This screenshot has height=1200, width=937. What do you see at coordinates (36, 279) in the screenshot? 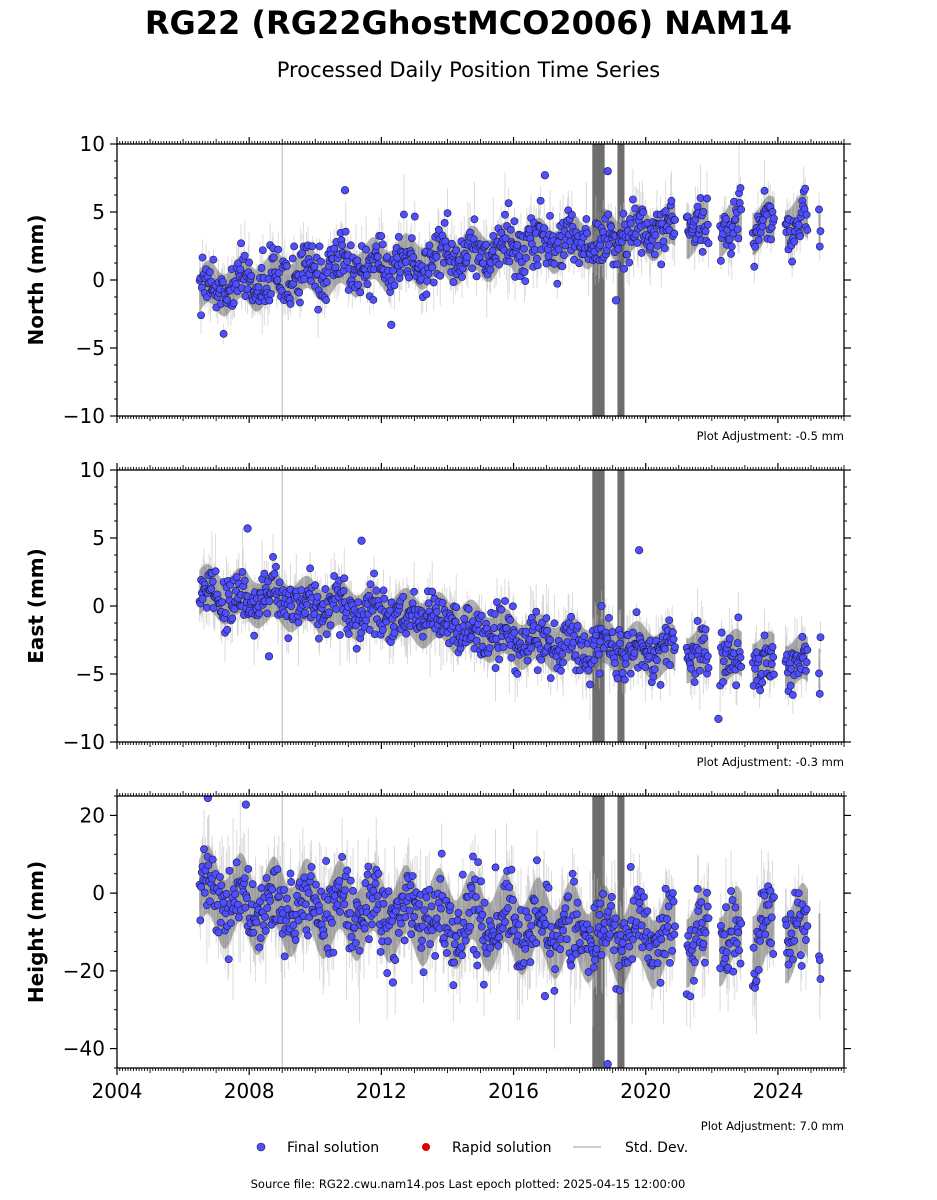
I see `y-axis-label: North (mm)` at bounding box center [36, 279].